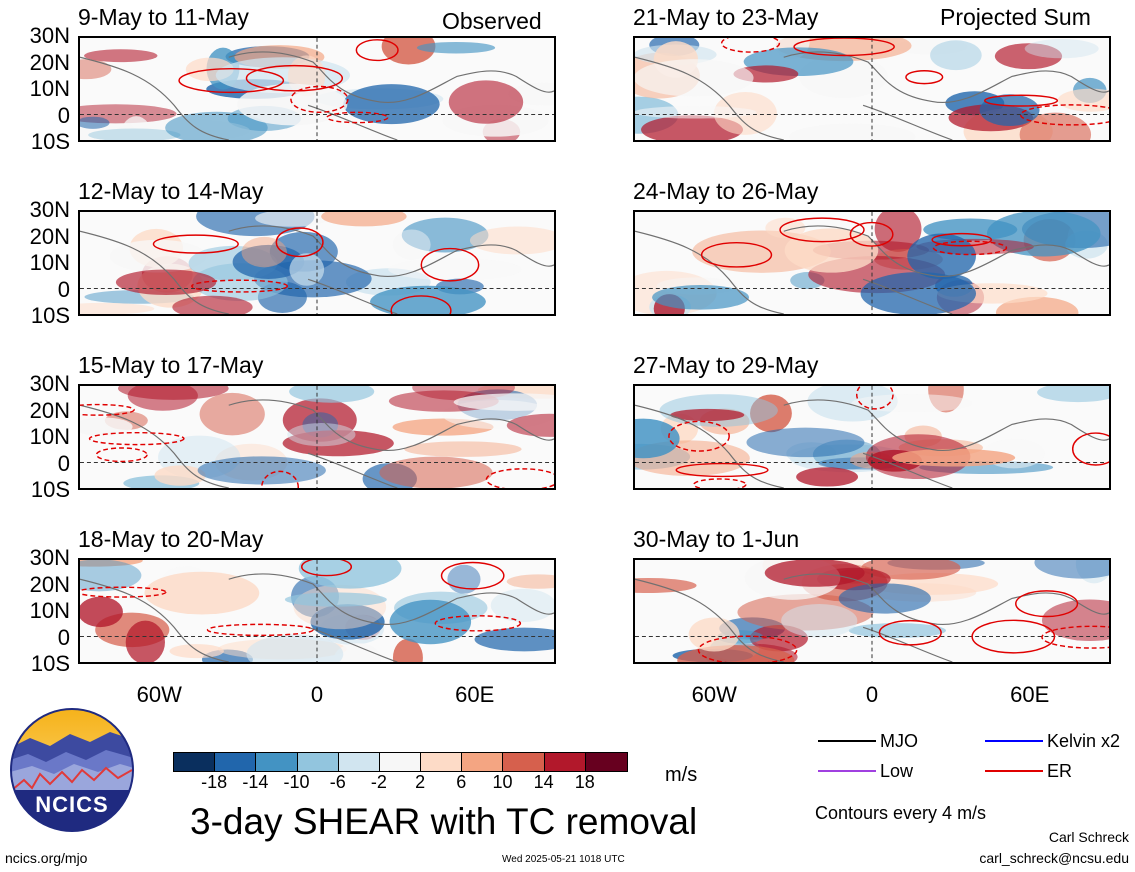 The height and width of the screenshot is (872, 1135). Describe the element at coordinates (171, 191) in the screenshot. I see `panel-title: 12-May to 14-May` at that location.